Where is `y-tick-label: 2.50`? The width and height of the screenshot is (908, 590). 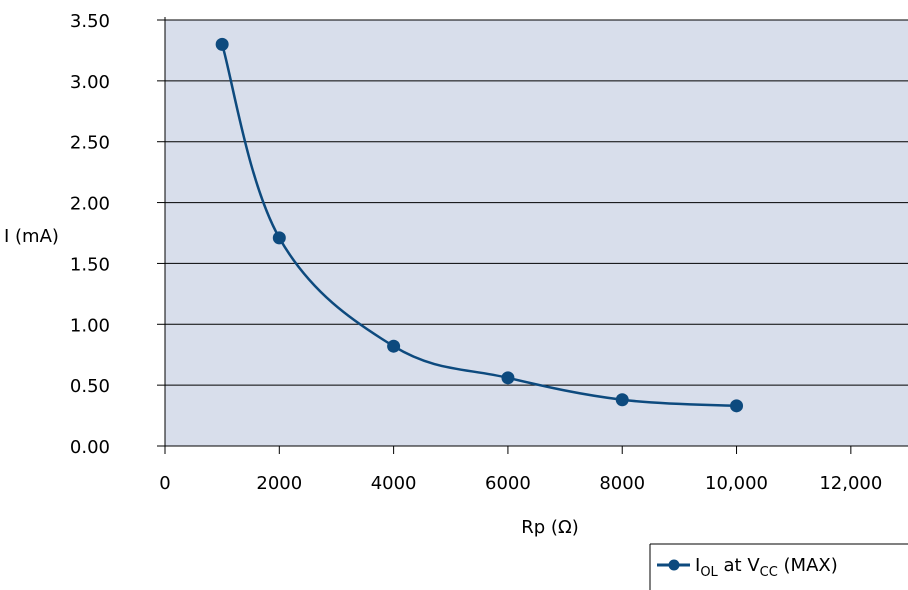 y-tick-label: 2.50 is located at coordinates (90, 143).